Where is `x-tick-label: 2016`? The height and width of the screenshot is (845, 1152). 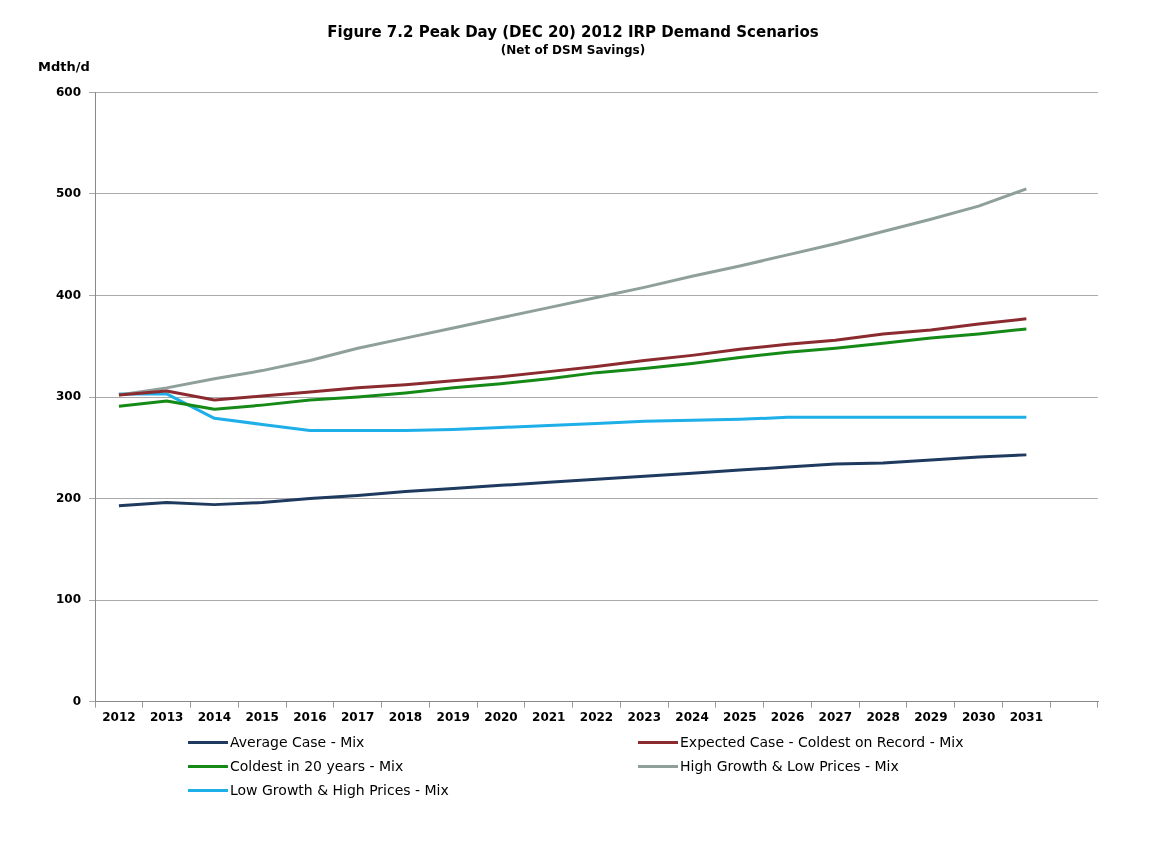
x-tick-label: 2016 is located at coordinates (310, 716).